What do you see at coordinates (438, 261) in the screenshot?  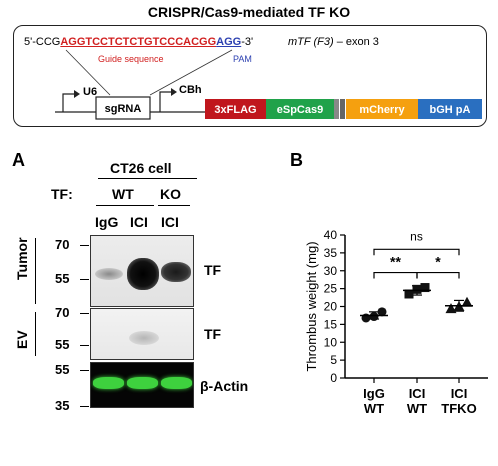 I see `significance-wt-vs-tfko-label: *` at bounding box center [438, 261].